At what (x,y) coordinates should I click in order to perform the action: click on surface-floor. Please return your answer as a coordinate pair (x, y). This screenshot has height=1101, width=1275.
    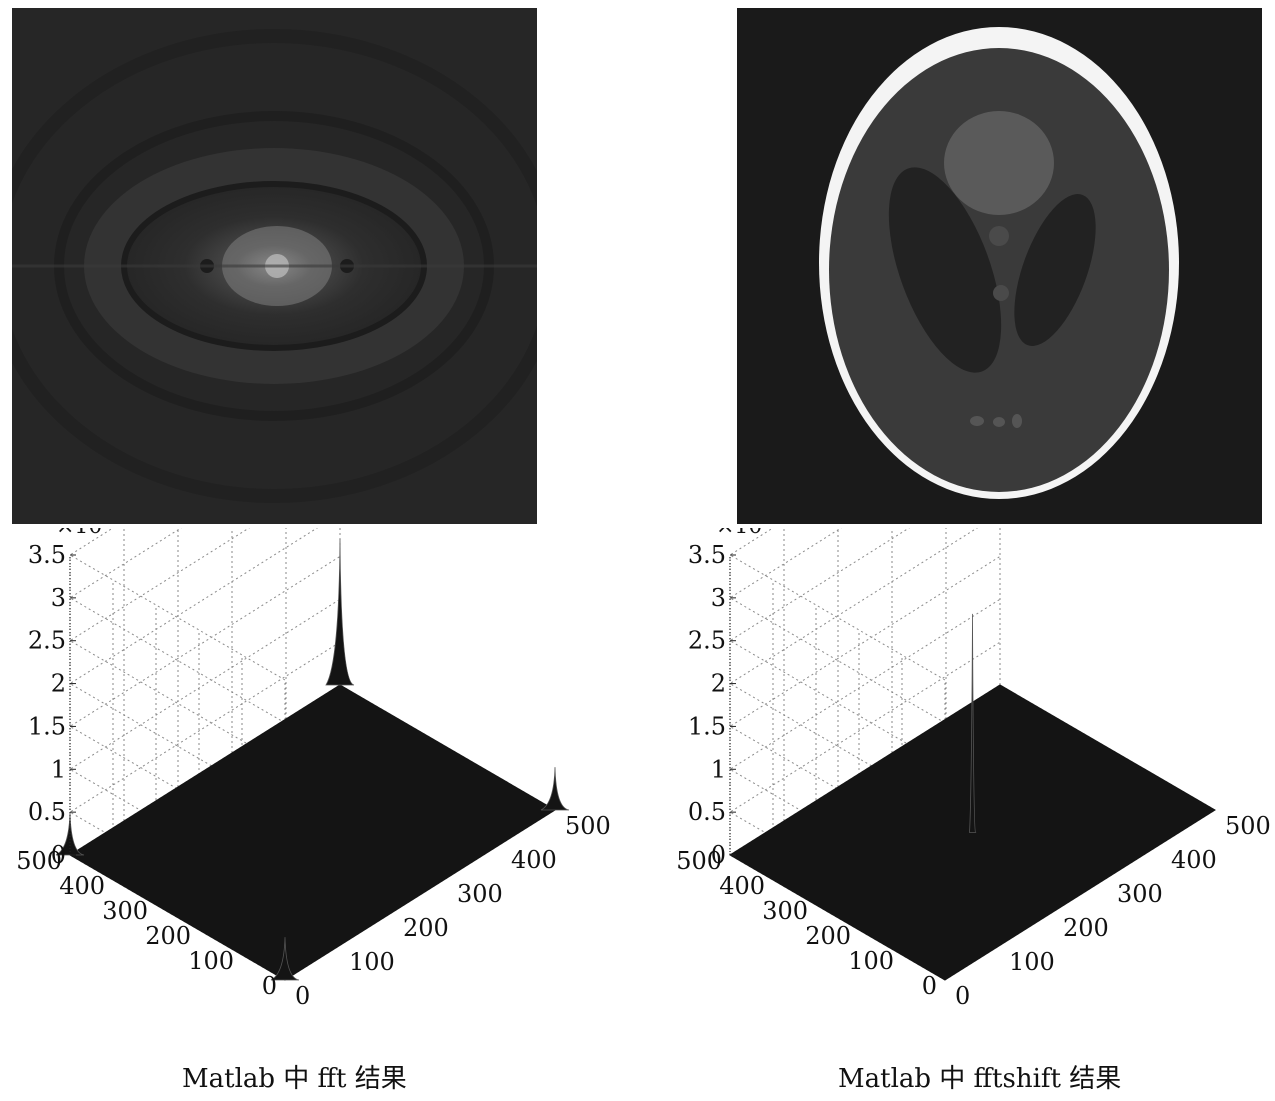
    Looking at the image, I should click on (312, 832).